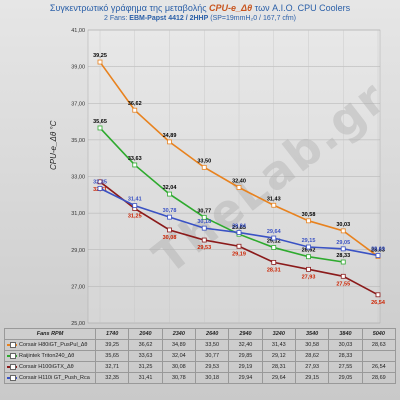  Describe the element at coordinates (379, 356) in the screenshot. I see `table-cell` at that location.